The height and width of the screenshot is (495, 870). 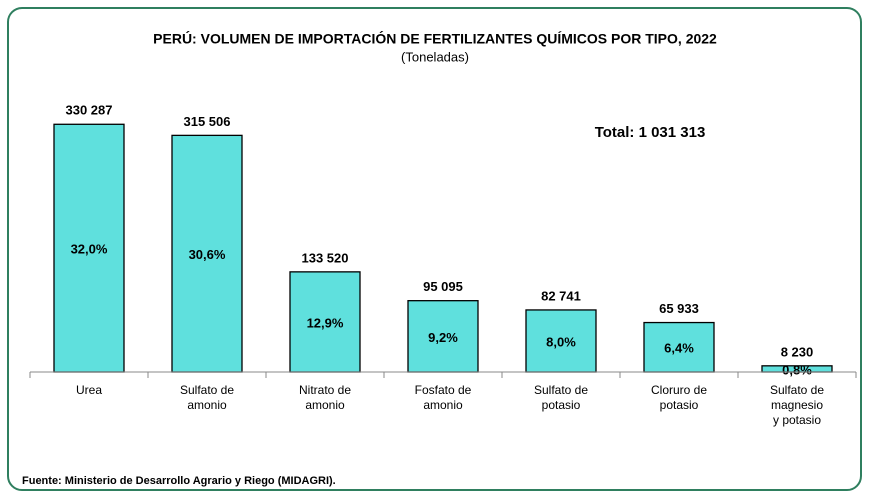 I want to click on share-label: 9,2%, so click(x=443, y=337).